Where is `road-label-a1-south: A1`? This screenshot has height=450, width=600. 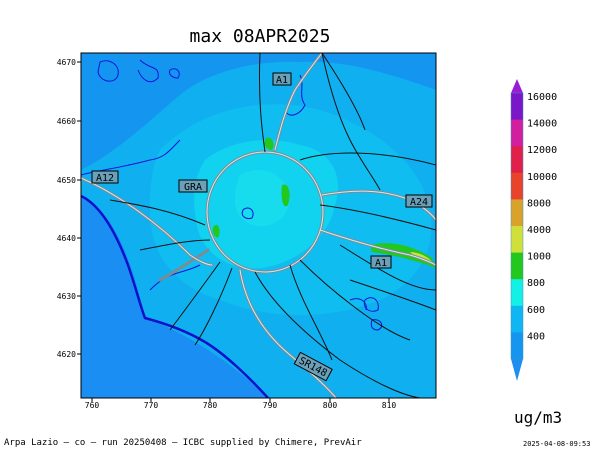
road-label-a1-south: A1 is located at coordinates (381, 263).